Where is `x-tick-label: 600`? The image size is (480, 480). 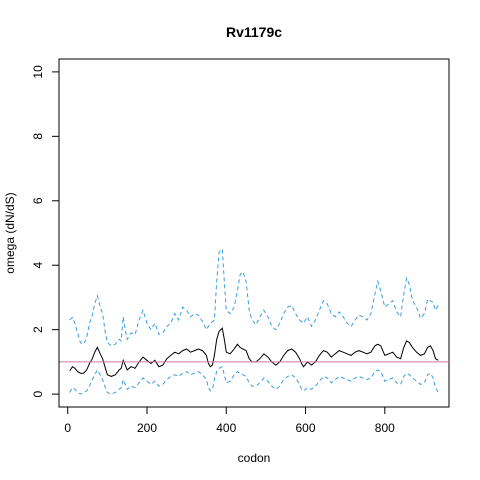
x-tick-label: 600 is located at coordinates (306, 428).